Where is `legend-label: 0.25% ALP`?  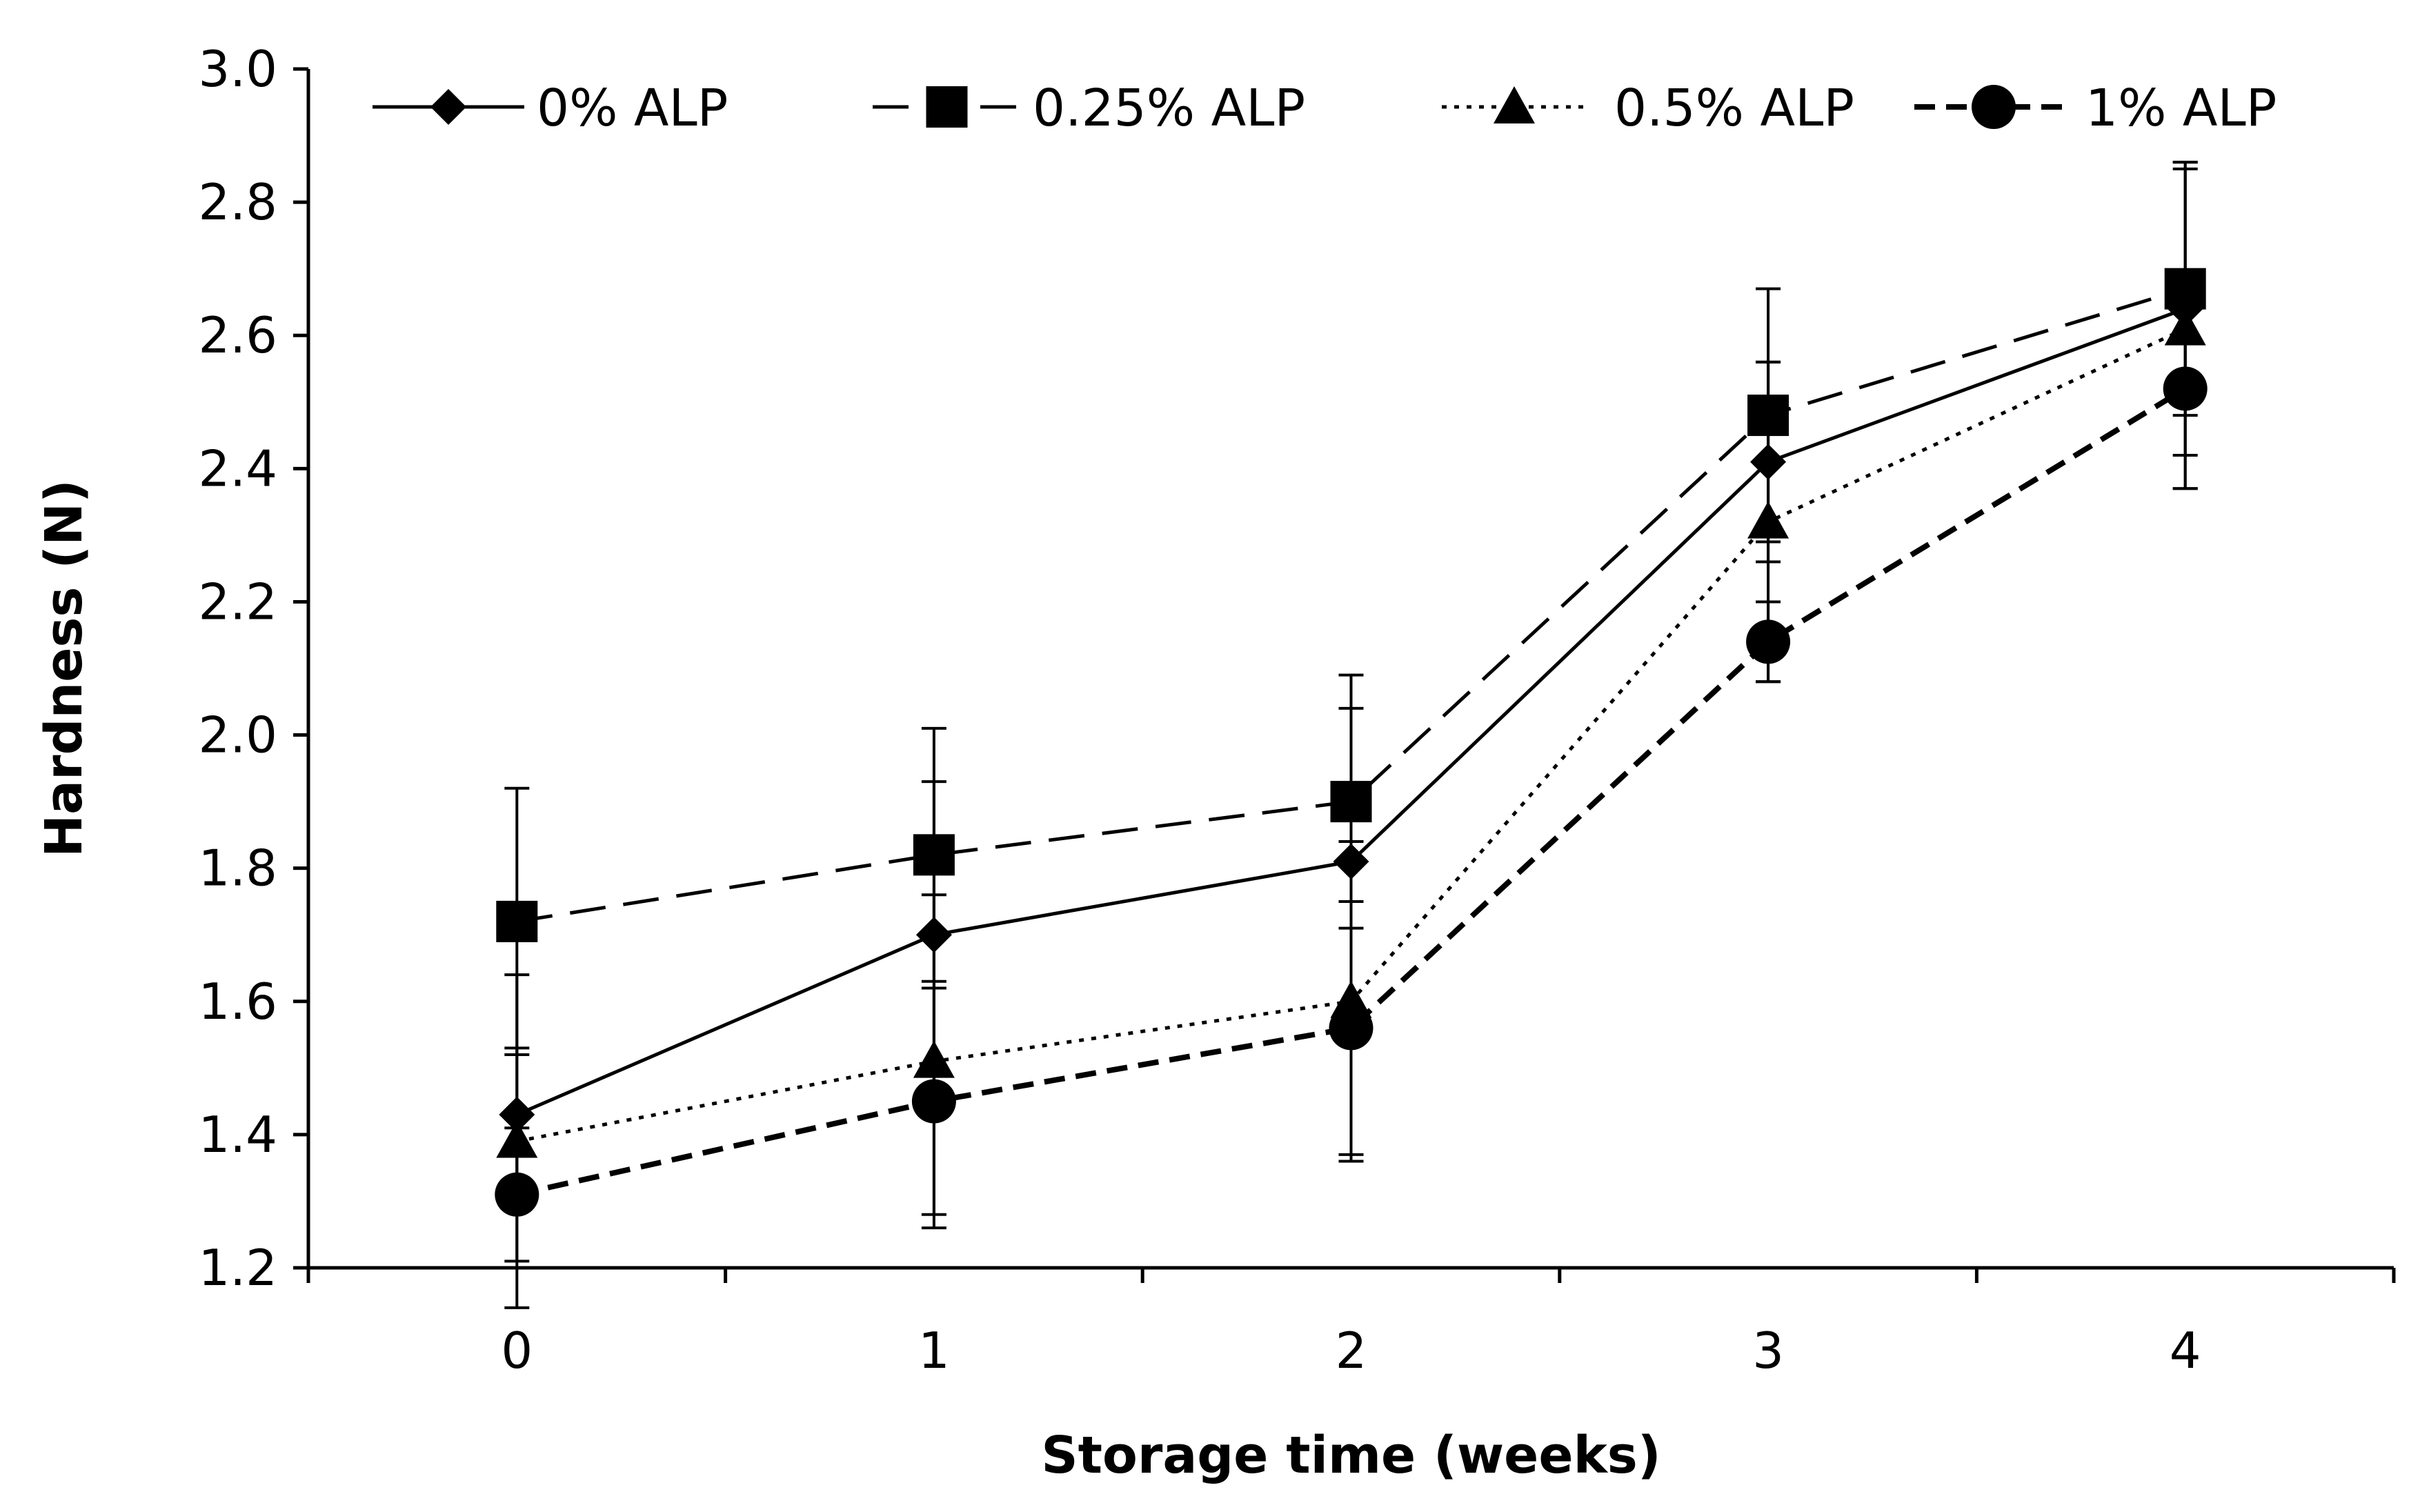 legend-label: 0.25% ALP is located at coordinates (1169, 108).